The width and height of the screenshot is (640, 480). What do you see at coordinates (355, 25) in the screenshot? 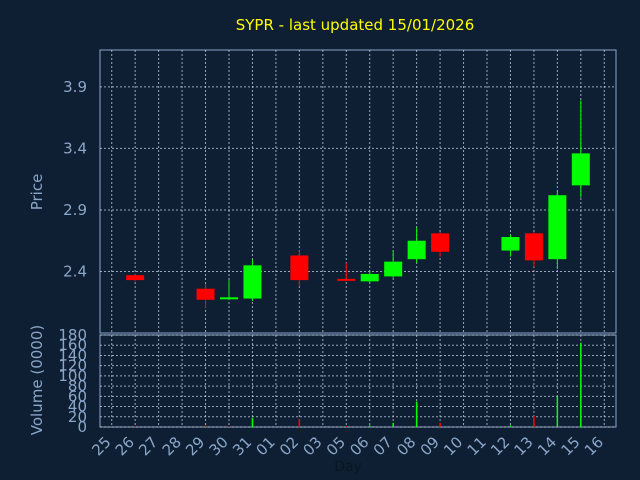
I see `chart-title: SYPR - last updated 15/01/2026` at bounding box center [355, 25].